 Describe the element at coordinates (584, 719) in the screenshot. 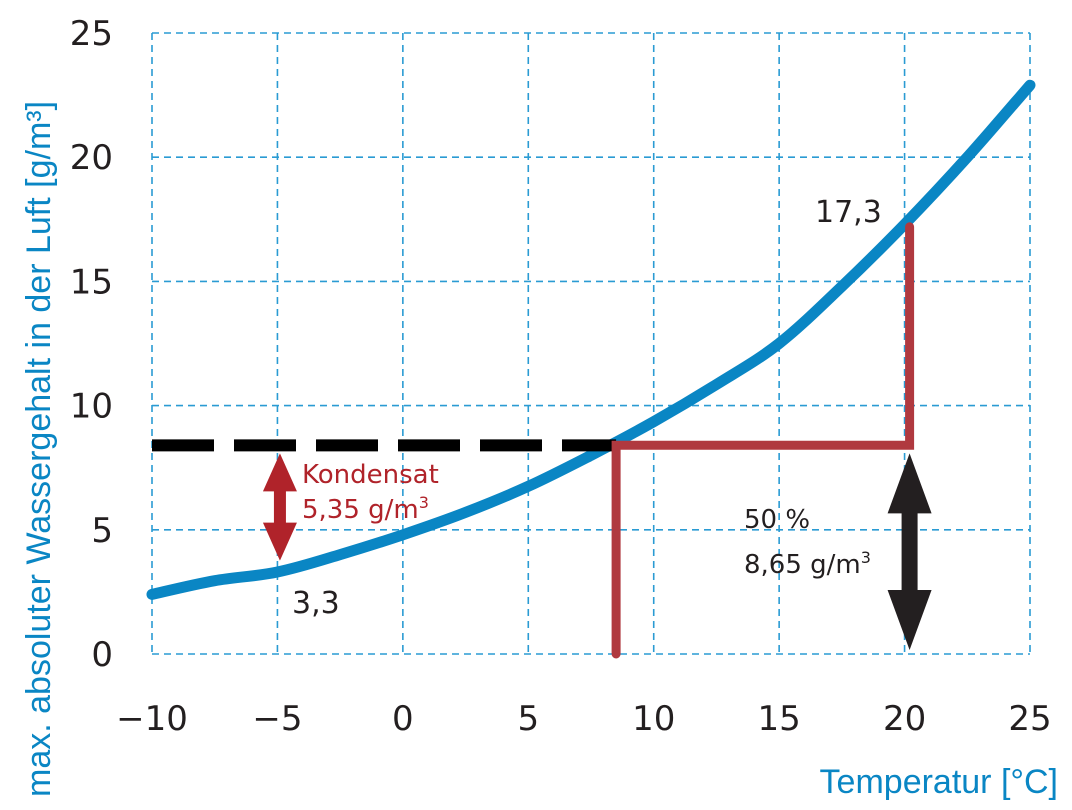

I see `x-axis-ticks: −10 −5 0 5 10 15 20 25` at that location.